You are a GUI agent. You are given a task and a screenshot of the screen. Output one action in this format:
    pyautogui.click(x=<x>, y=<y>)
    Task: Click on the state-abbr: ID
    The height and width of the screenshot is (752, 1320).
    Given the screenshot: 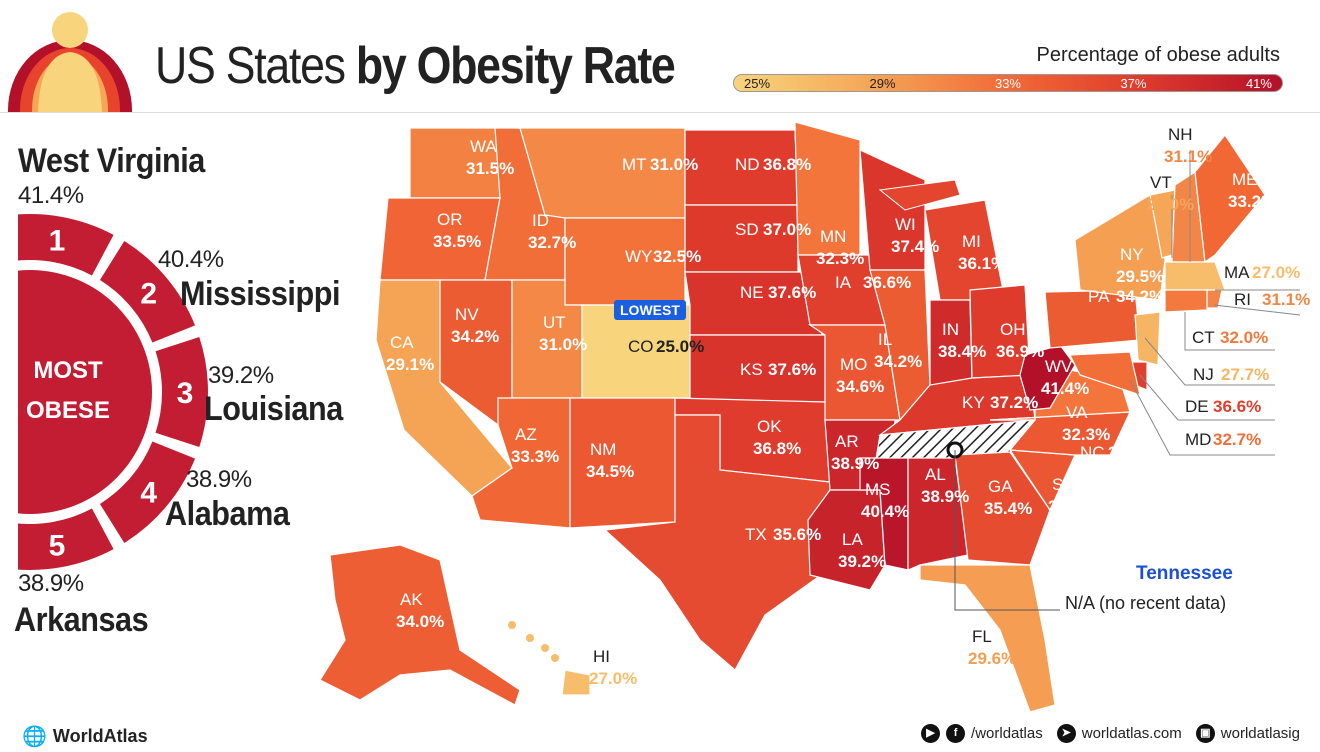 What is the action you would take?
    pyautogui.click(x=540, y=220)
    